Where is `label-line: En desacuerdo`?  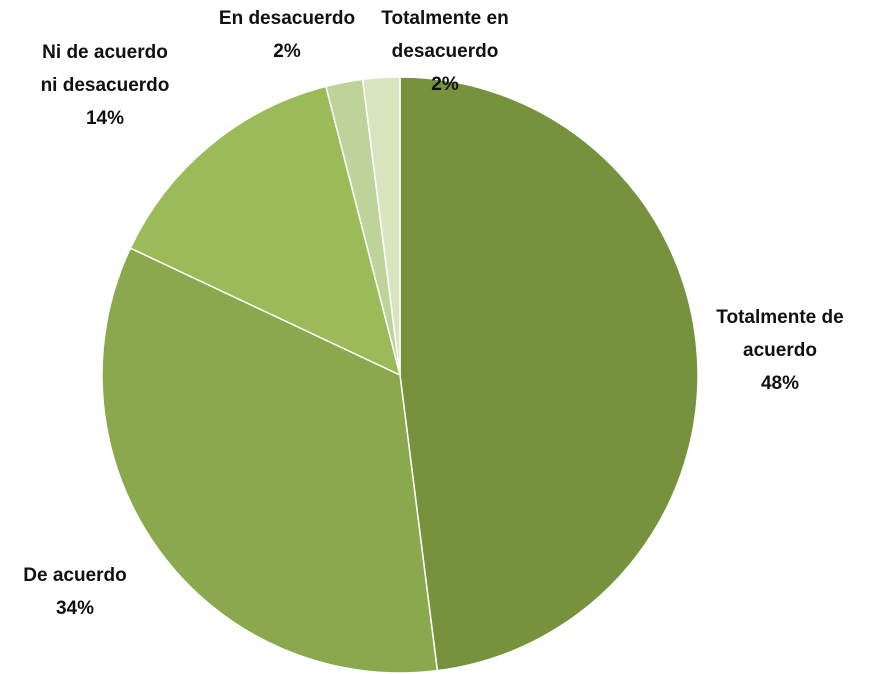
label-line: En desacuerdo is located at coordinates (287, 18).